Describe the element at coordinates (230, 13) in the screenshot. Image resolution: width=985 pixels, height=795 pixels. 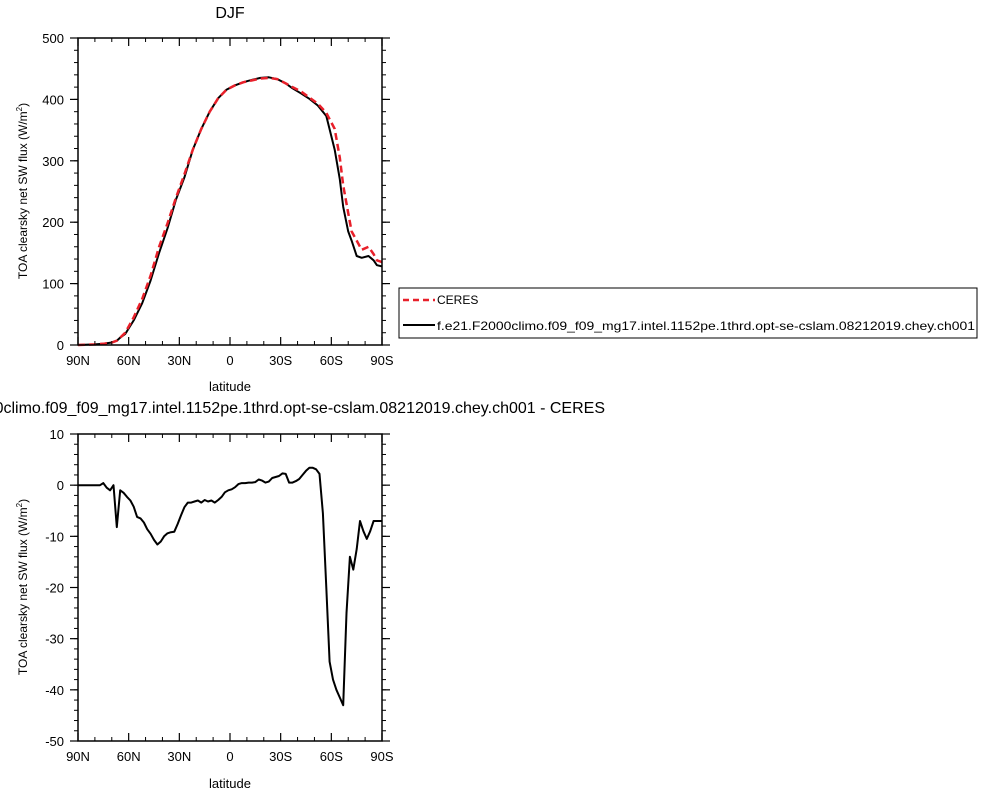
I see `chart-title: DJF` at that location.